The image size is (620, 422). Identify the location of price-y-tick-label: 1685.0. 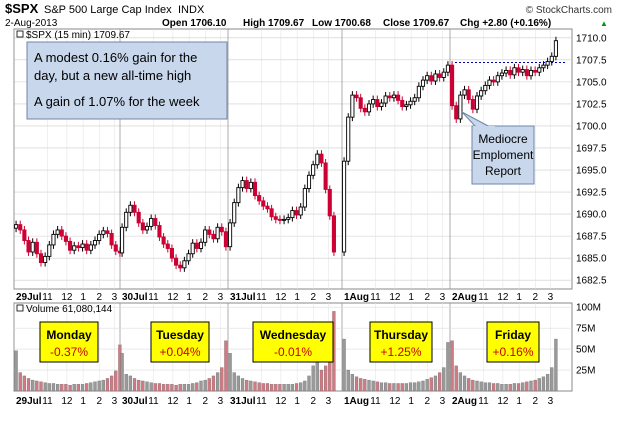
(591, 259).